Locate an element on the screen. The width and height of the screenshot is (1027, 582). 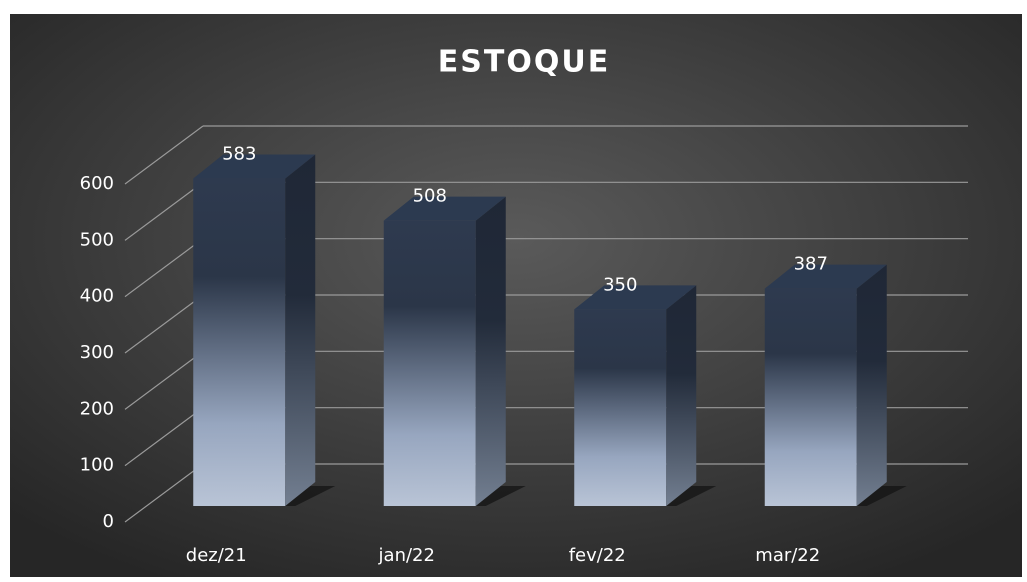
y-tick-label: 400 is located at coordinates (97, 296).